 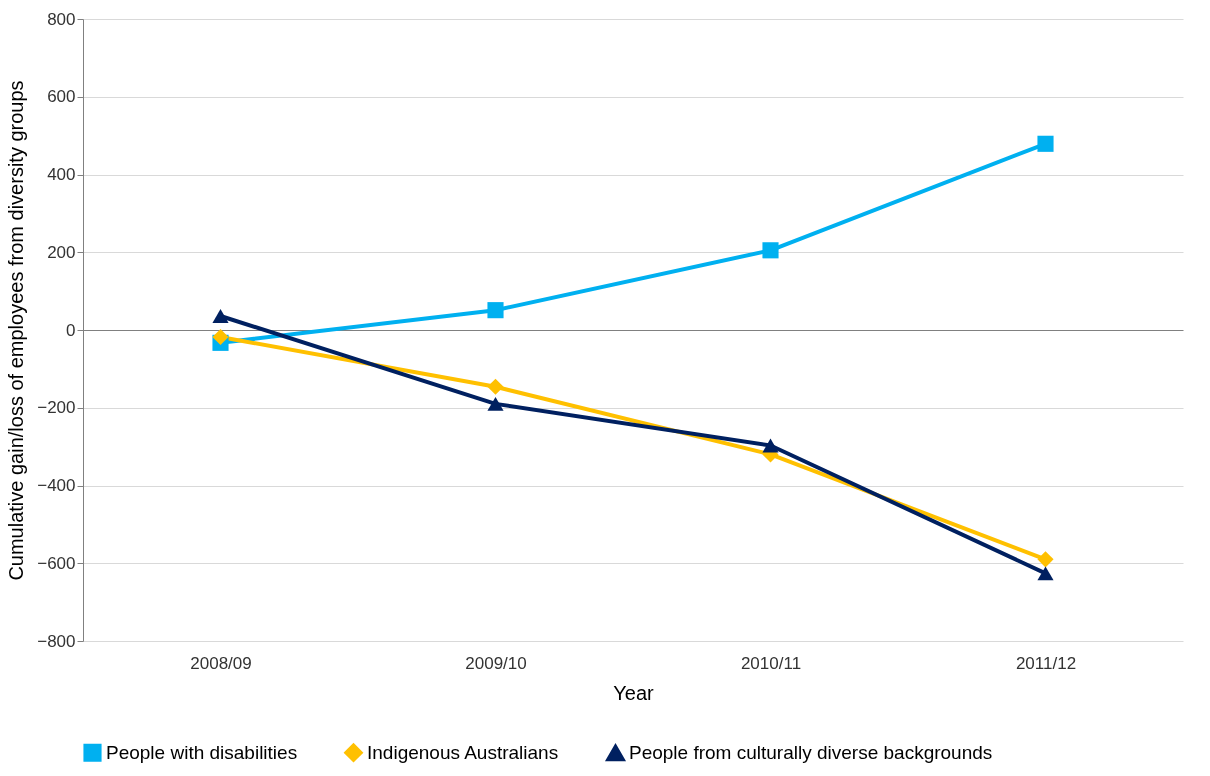 I want to click on y-tick-label: 800, so click(x=61, y=19).